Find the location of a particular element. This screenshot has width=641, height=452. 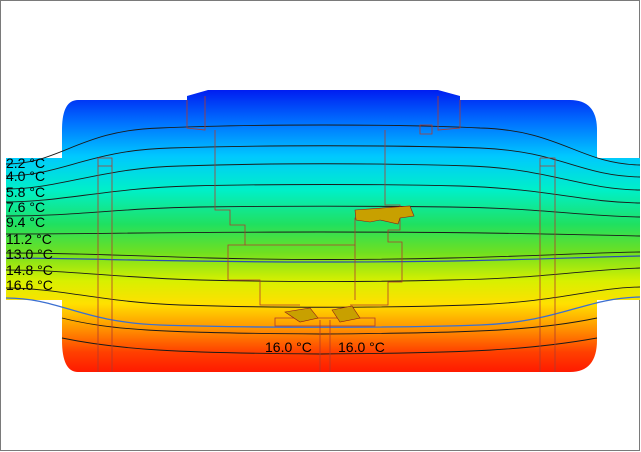

isotherm-label-13-0: 13.0 °C is located at coordinates (29, 254).